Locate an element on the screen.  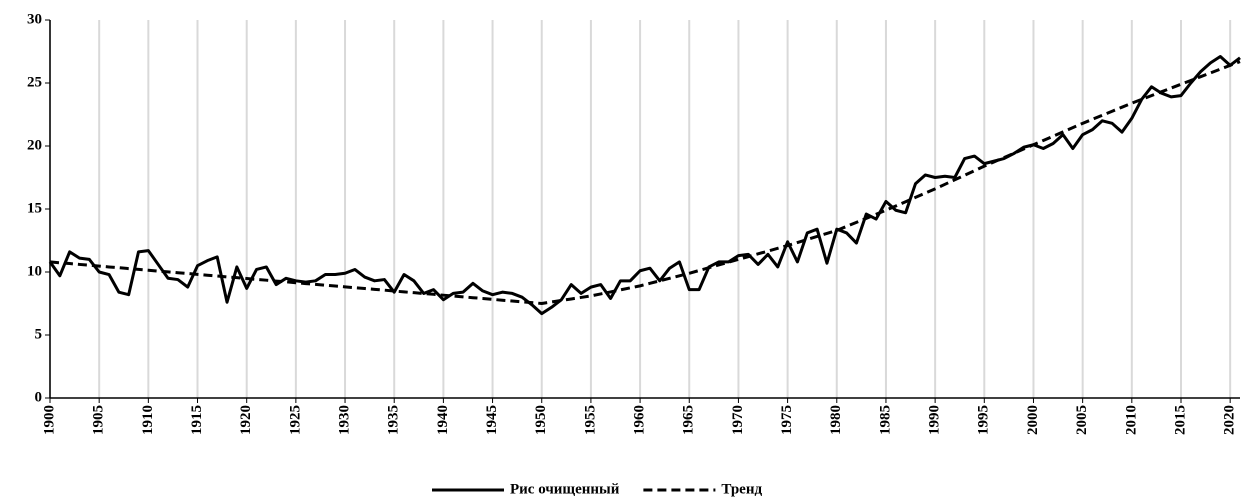
x-tick-label: 1960 is located at coordinates (640, 420).